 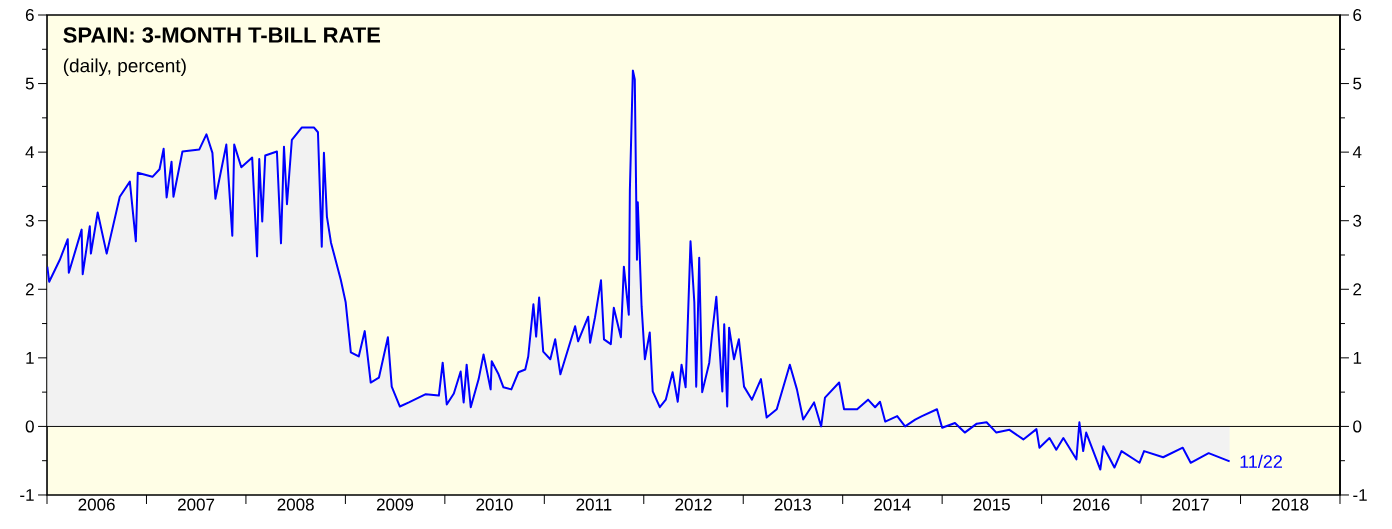 I want to click on y2-tick-label: 4, so click(x=1357, y=152).